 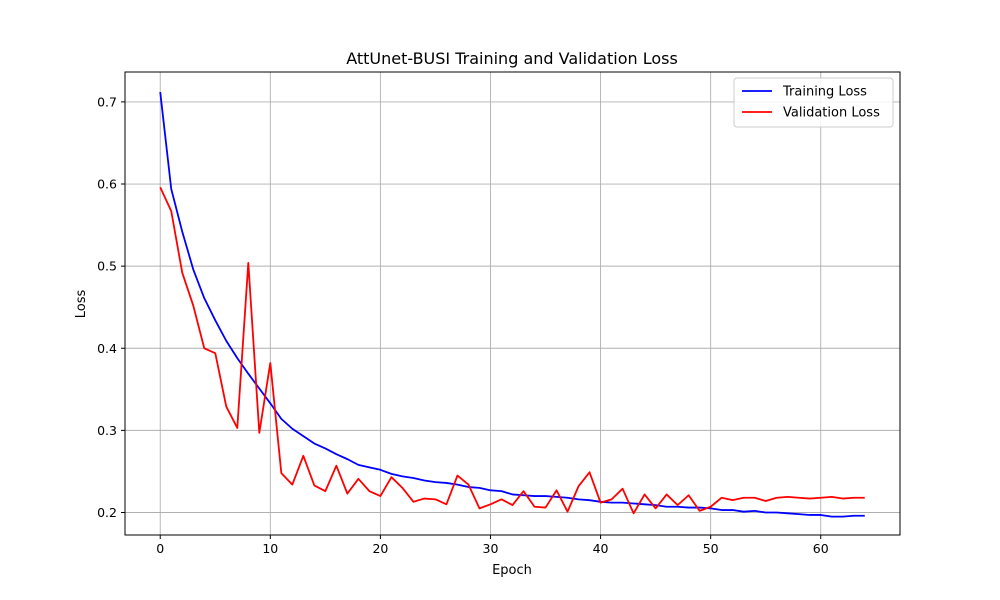 I want to click on x-tick-label: 10, so click(x=270, y=548).